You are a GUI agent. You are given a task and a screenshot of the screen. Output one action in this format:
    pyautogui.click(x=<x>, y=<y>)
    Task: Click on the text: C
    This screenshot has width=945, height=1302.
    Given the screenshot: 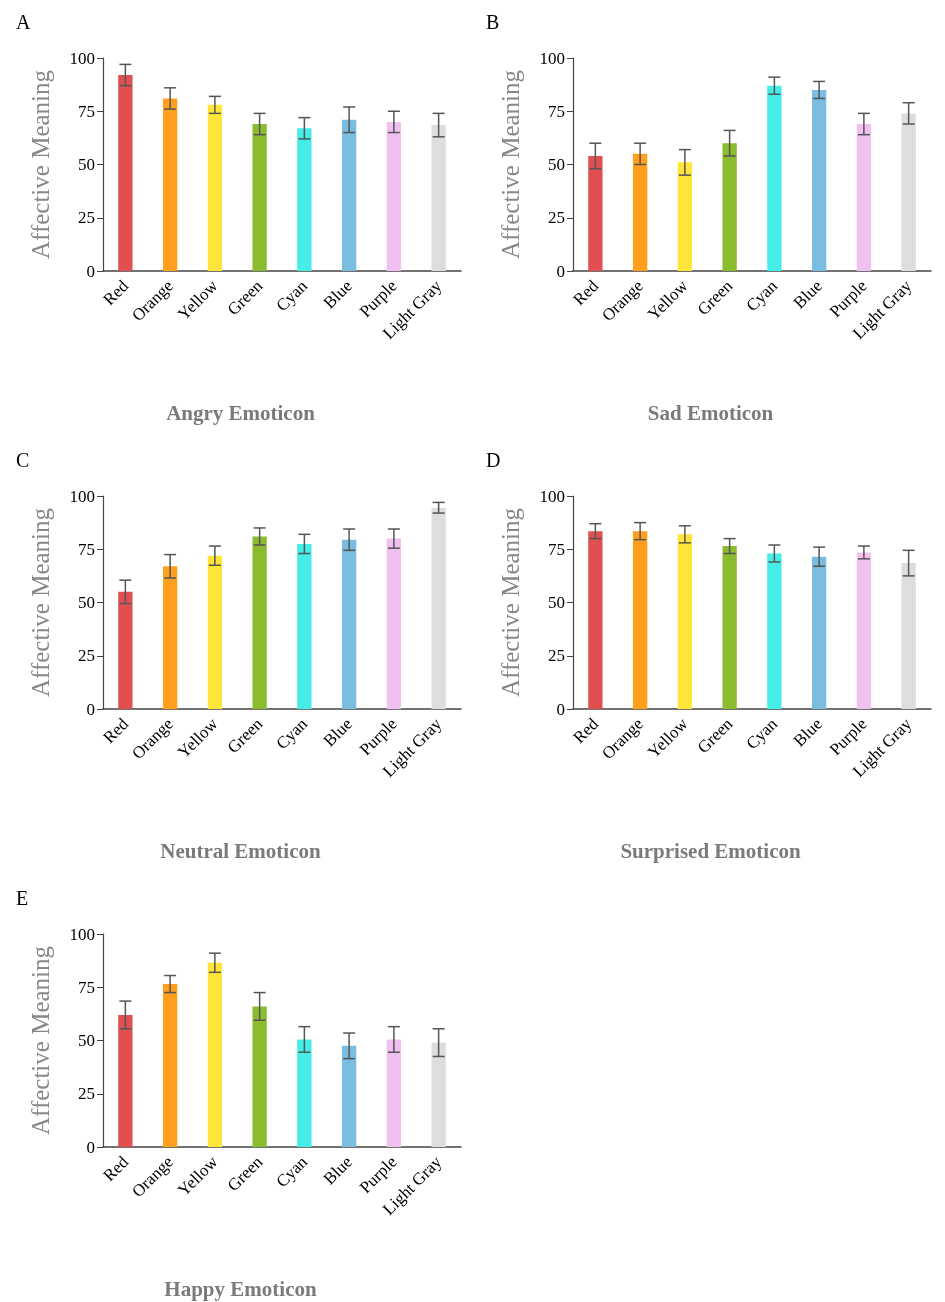 What is the action you would take?
    pyautogui.click(x=23, y=460)
    